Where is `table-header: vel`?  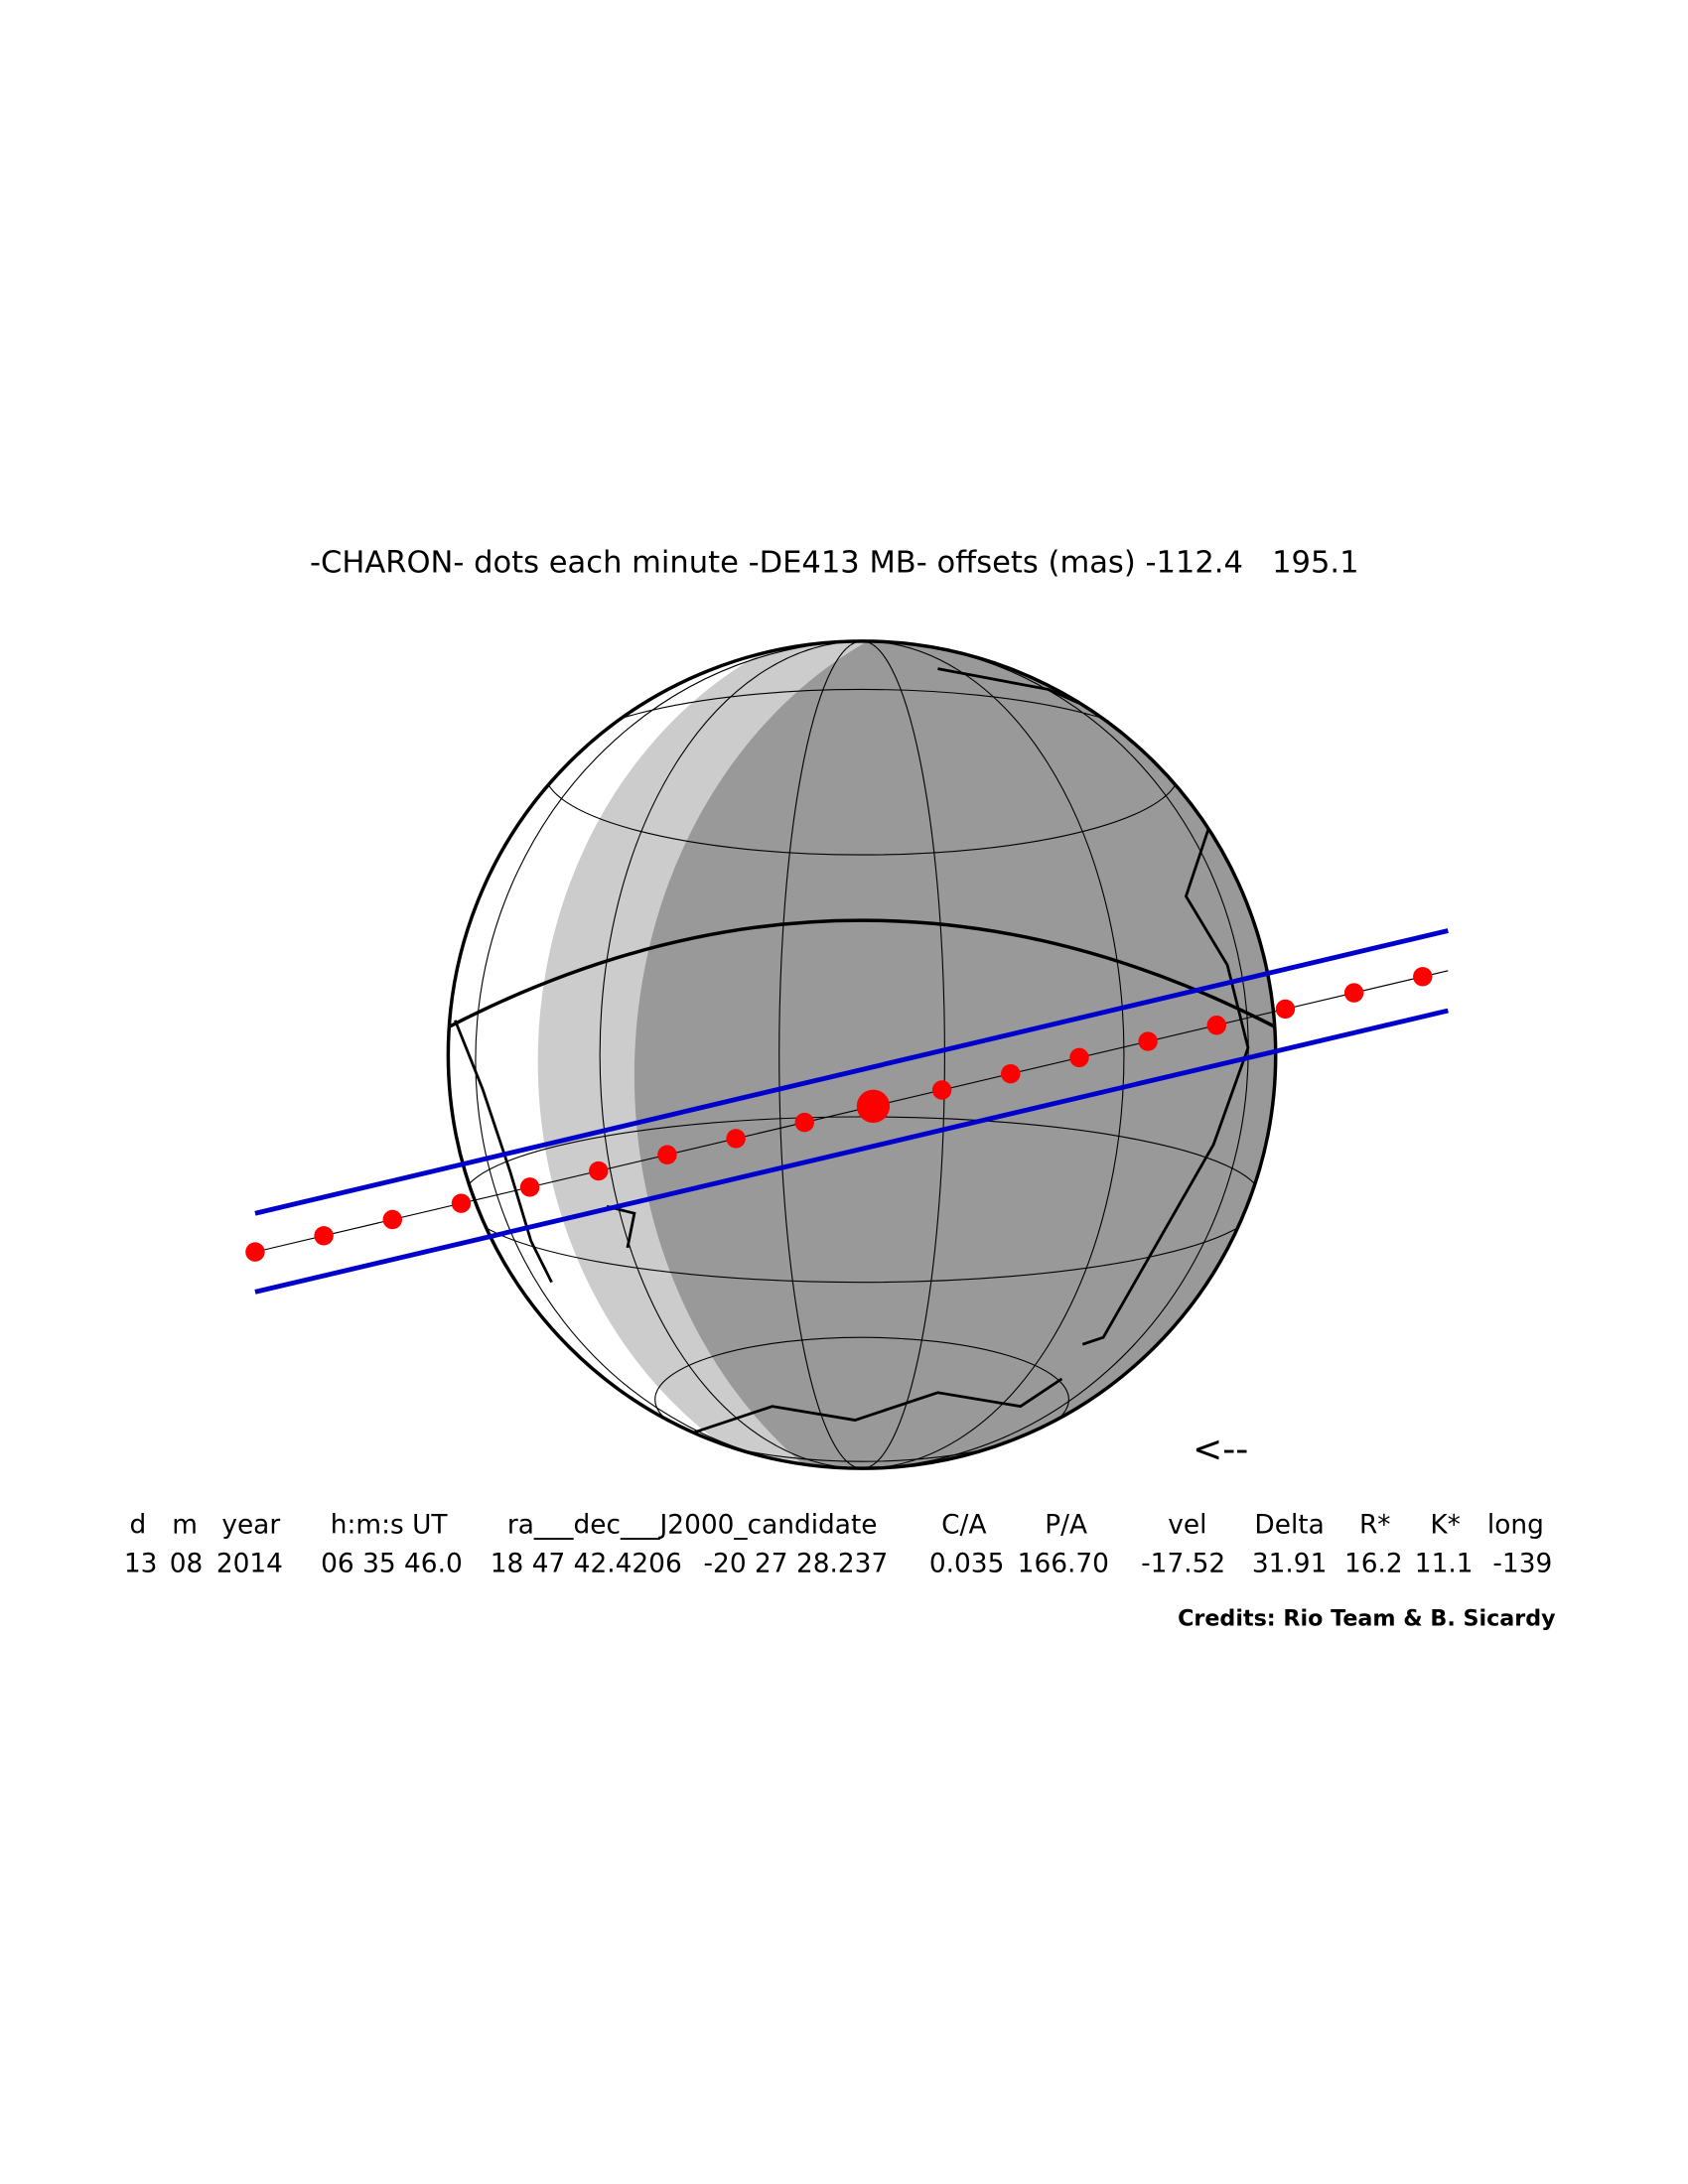 table-header: vel is located at coordinates (1187, 1525).